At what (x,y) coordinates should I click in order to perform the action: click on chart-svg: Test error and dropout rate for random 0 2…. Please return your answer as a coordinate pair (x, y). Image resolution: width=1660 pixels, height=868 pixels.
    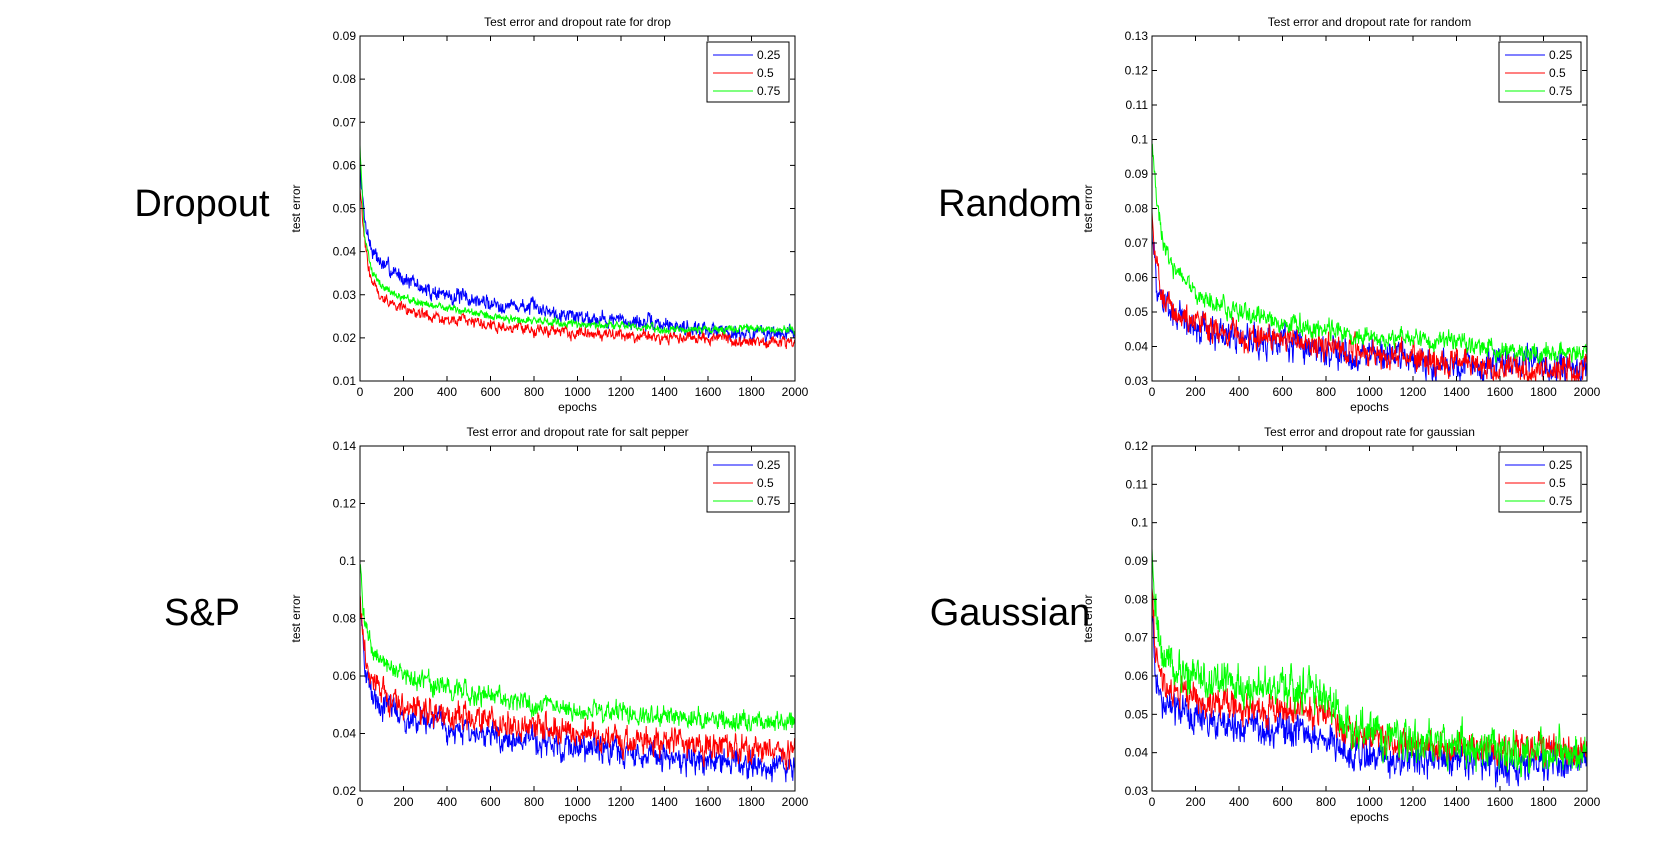
    Looking at the image, I should click on (1341, 214).